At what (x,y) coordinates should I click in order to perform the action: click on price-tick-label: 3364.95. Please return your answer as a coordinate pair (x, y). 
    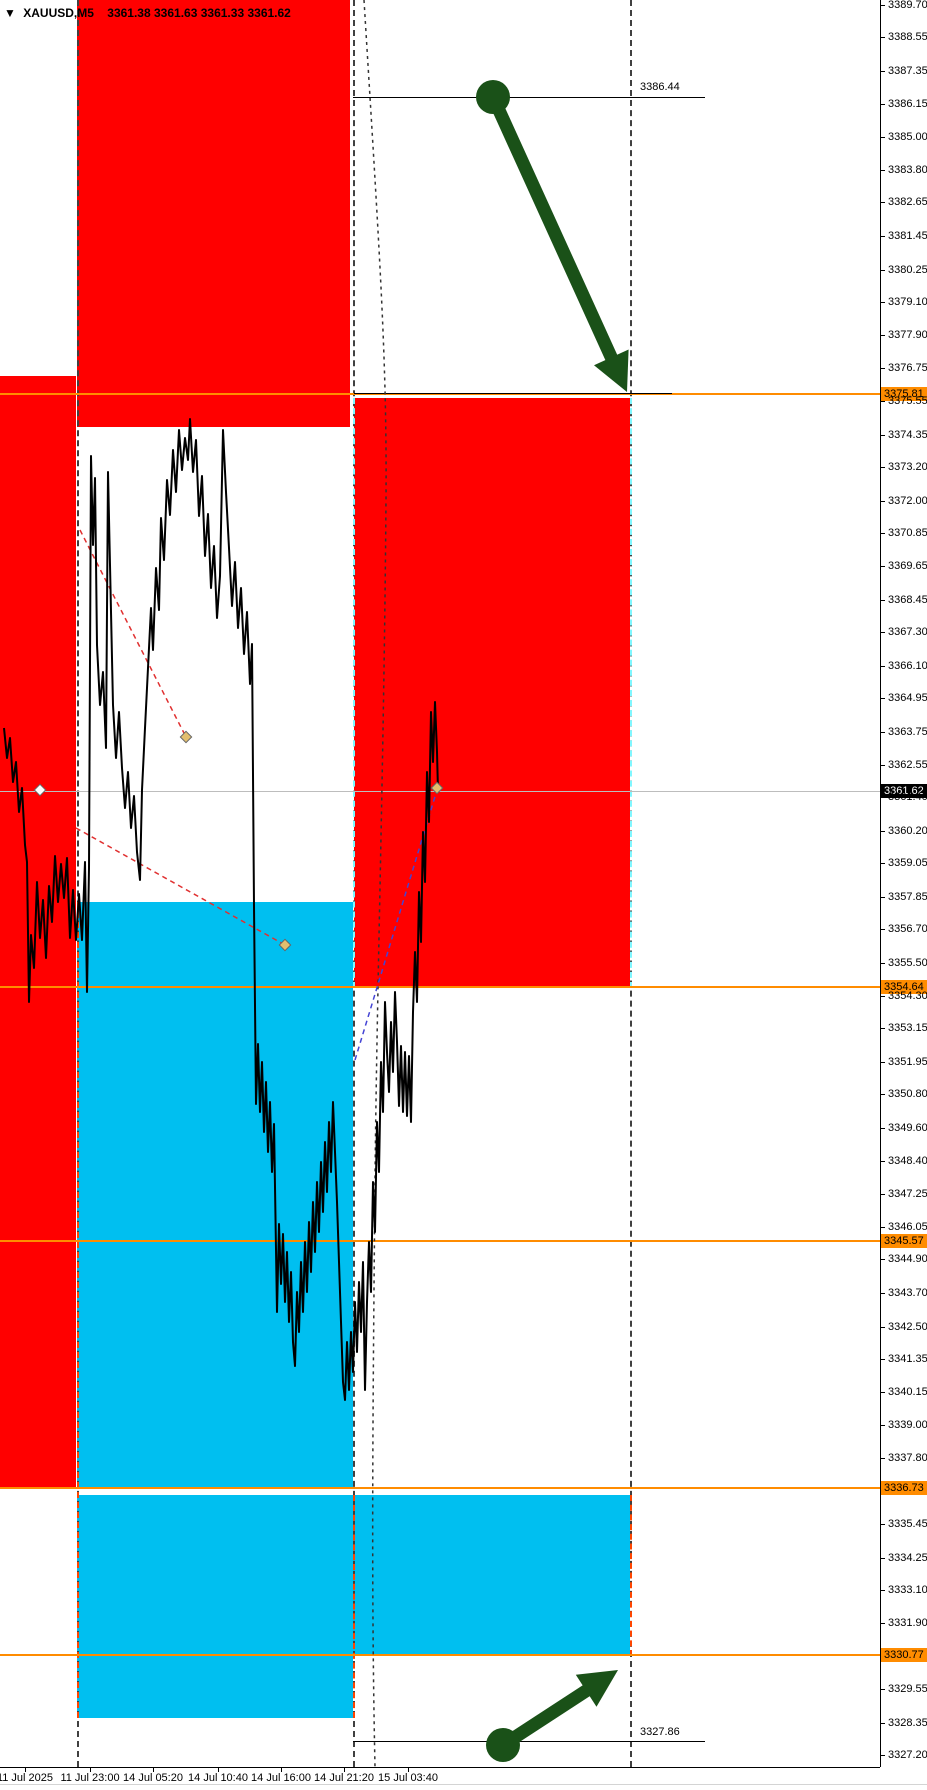
    Looking at the image, I should click on (907, 698).